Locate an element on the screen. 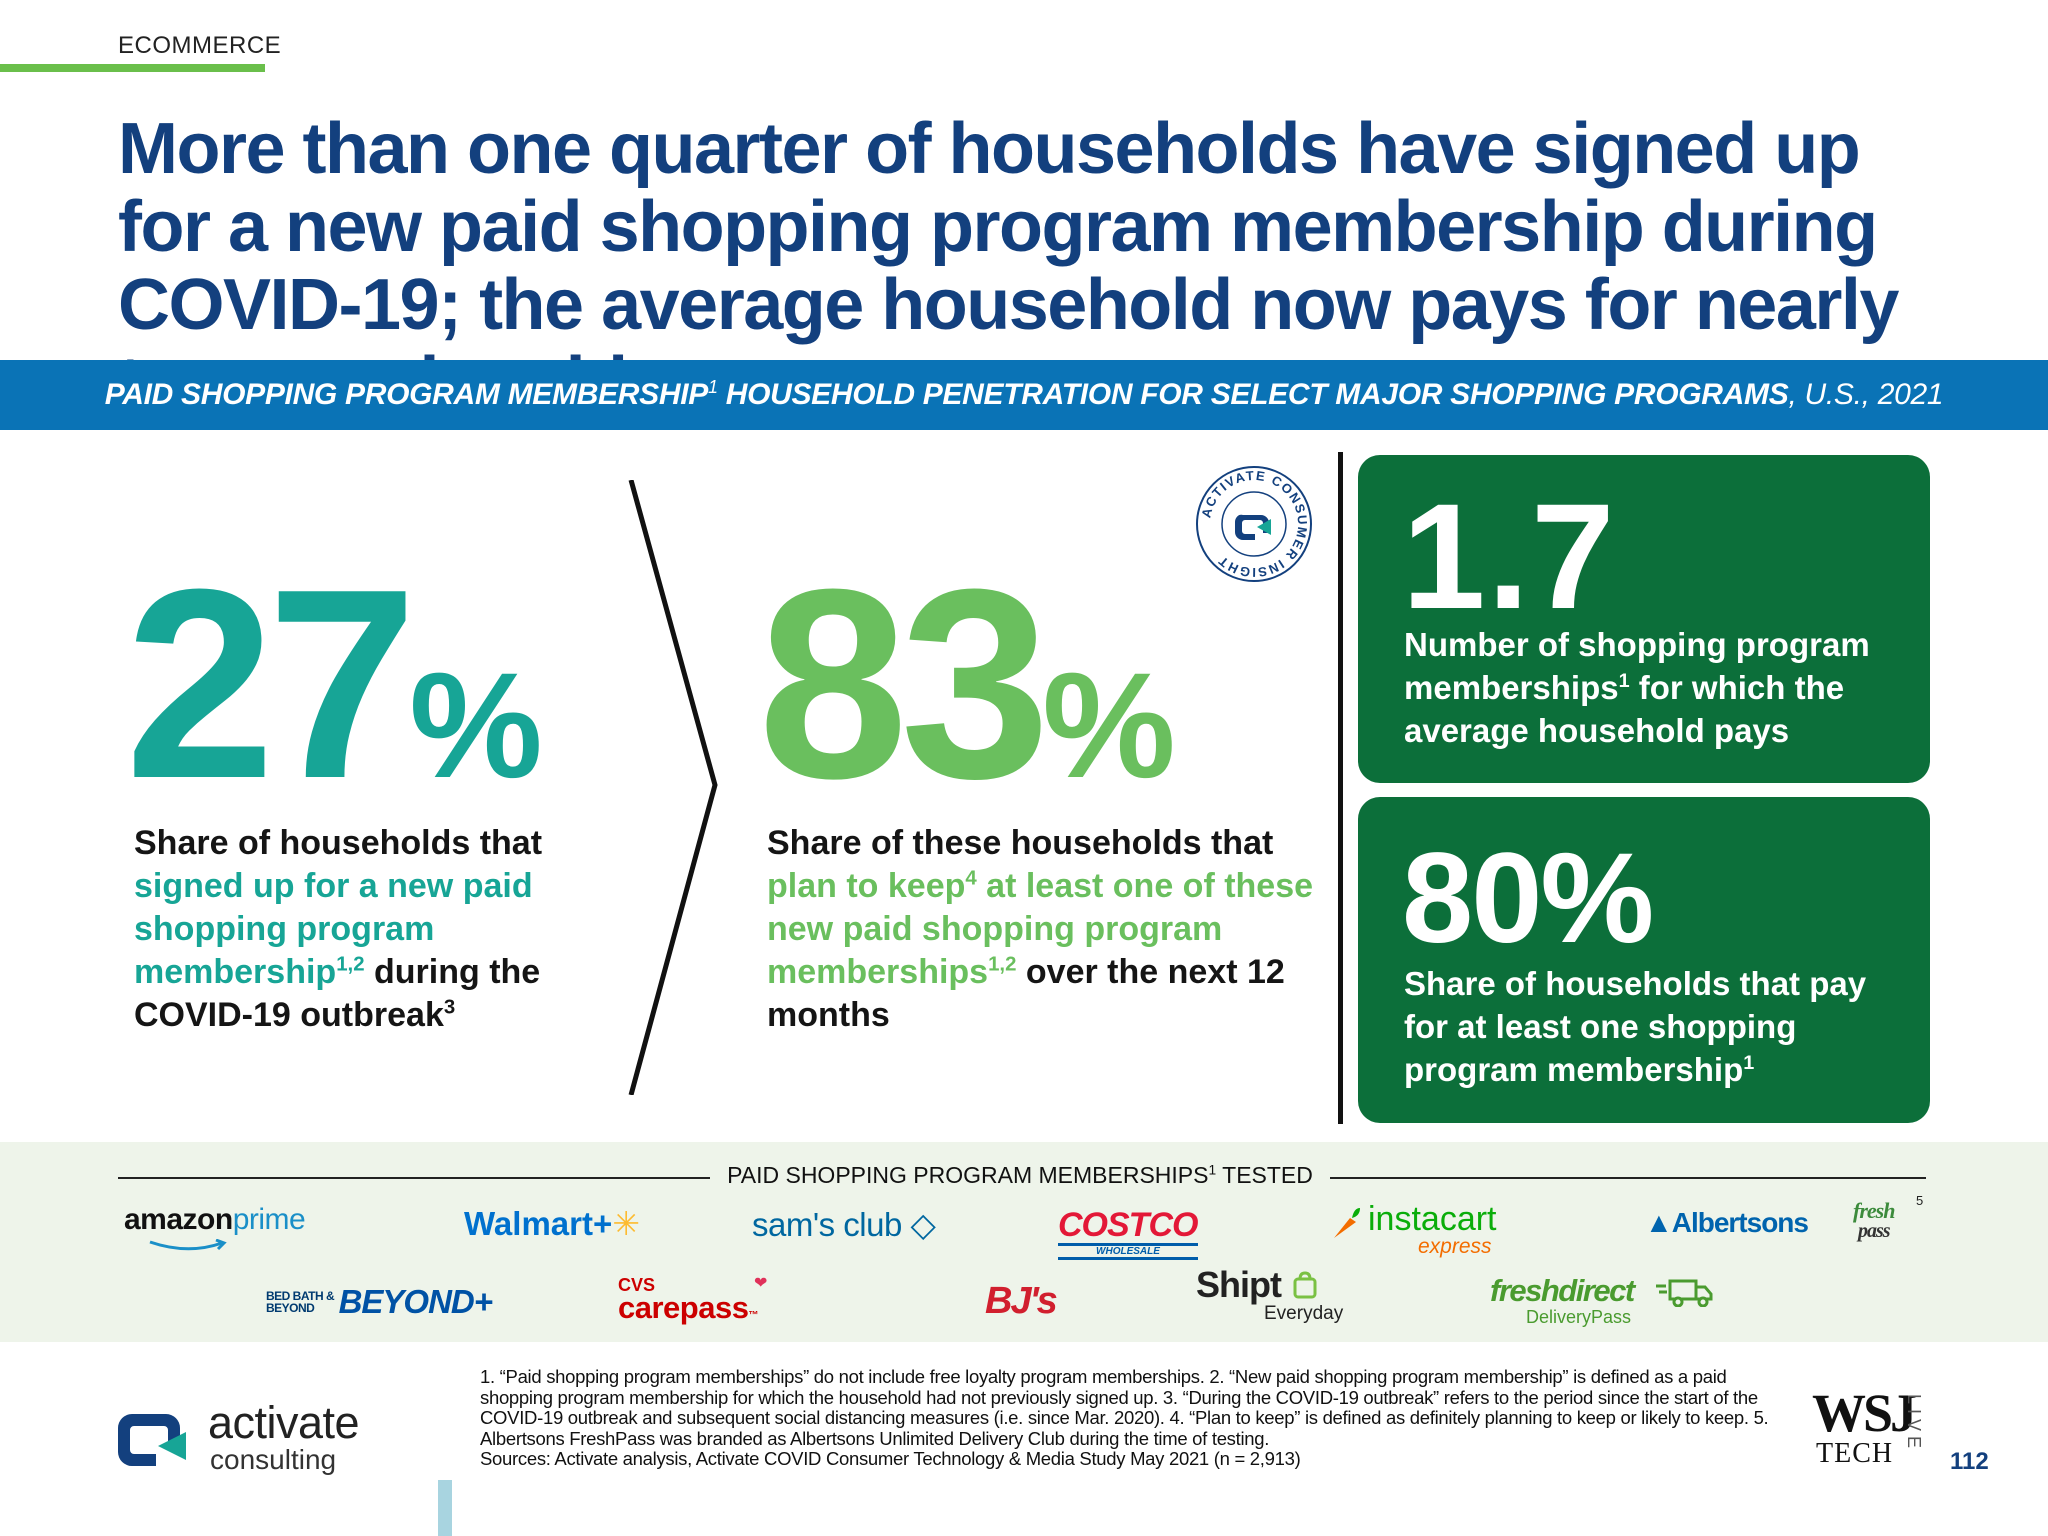 Image resolution: width=2048 pixels, height=1536 pixels. amazon-word: amazon is located at coordinates (178, 1219).